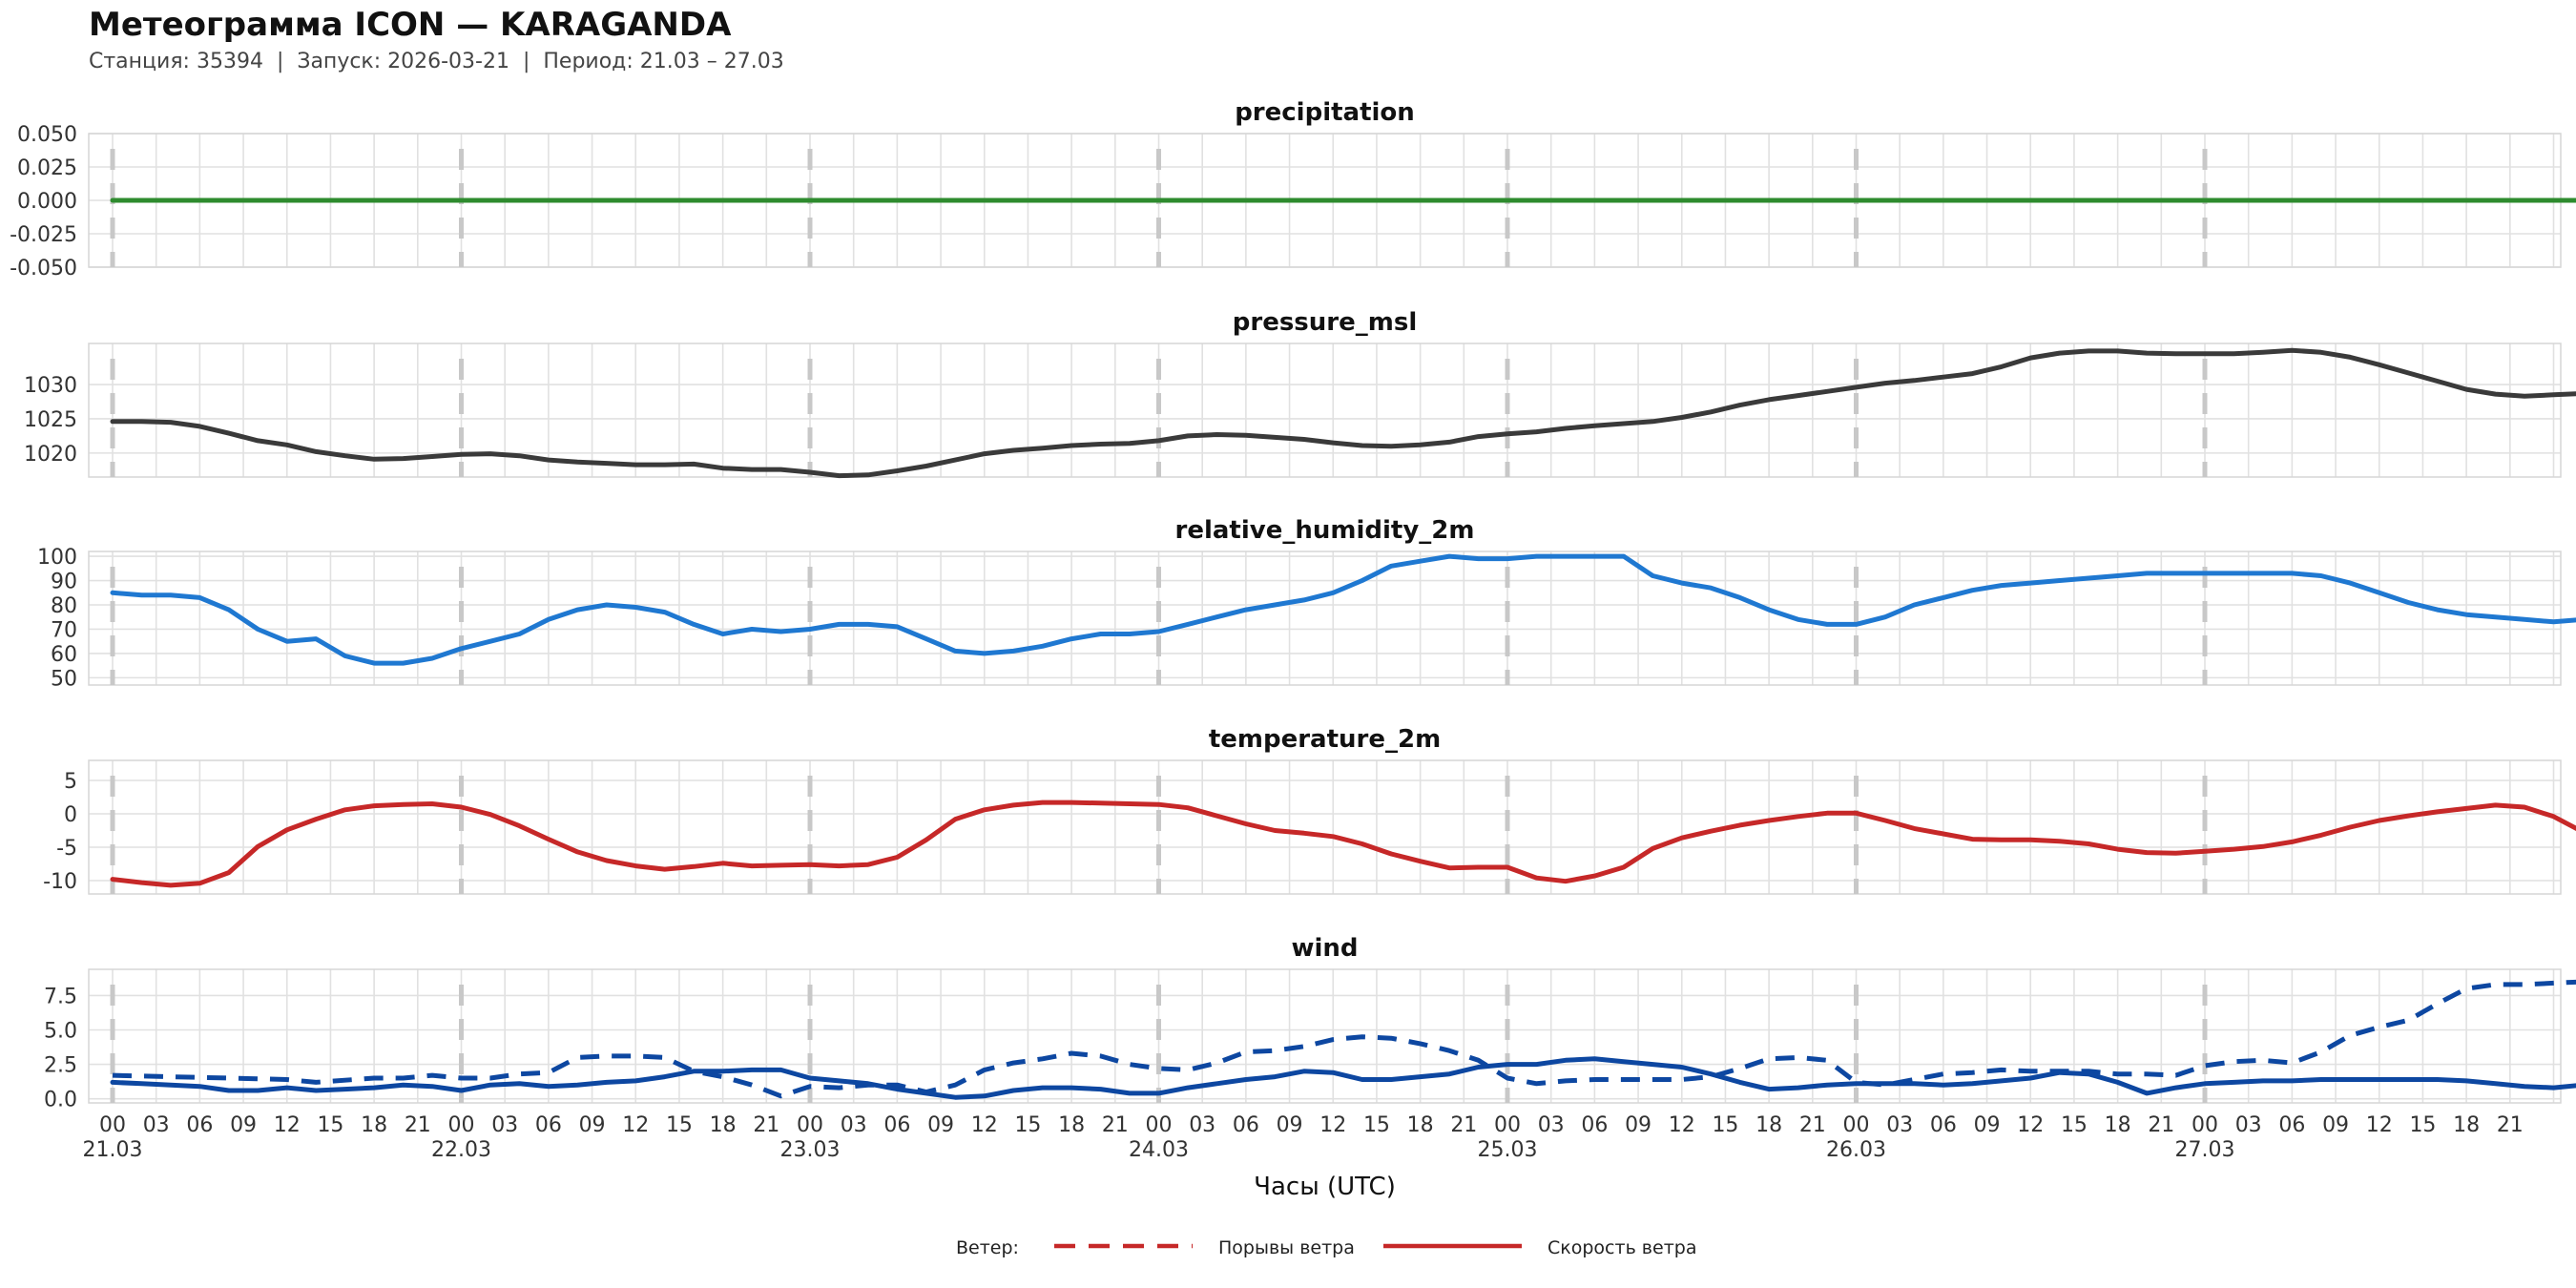  I want to click on y-tick-label: 1025, so click(50, 420).